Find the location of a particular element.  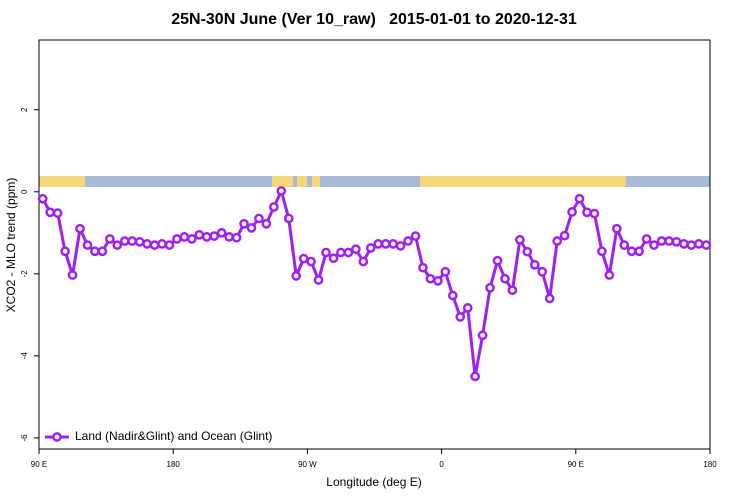

y-tick-label: -2 is located at coordinates (24, 274).